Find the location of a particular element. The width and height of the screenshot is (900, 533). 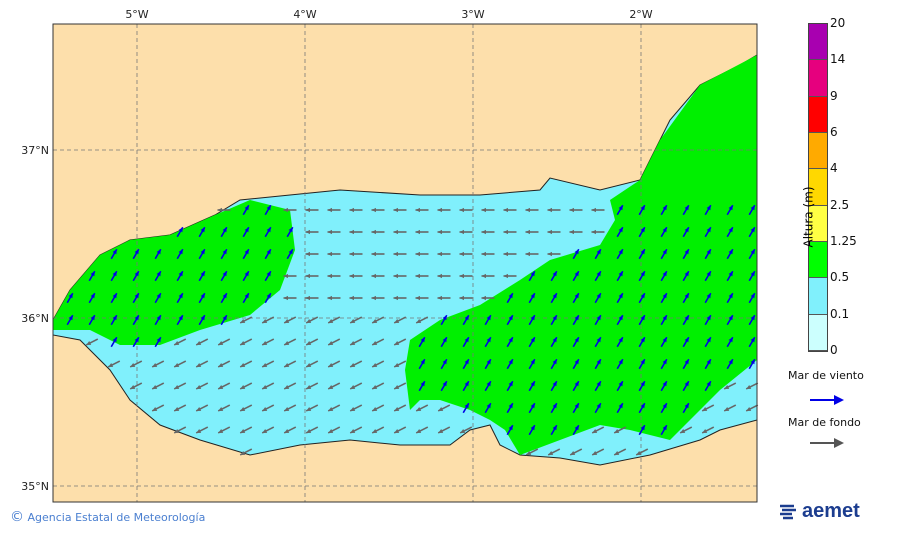

lon-label: 3°W is located at coordinates (472, 14).